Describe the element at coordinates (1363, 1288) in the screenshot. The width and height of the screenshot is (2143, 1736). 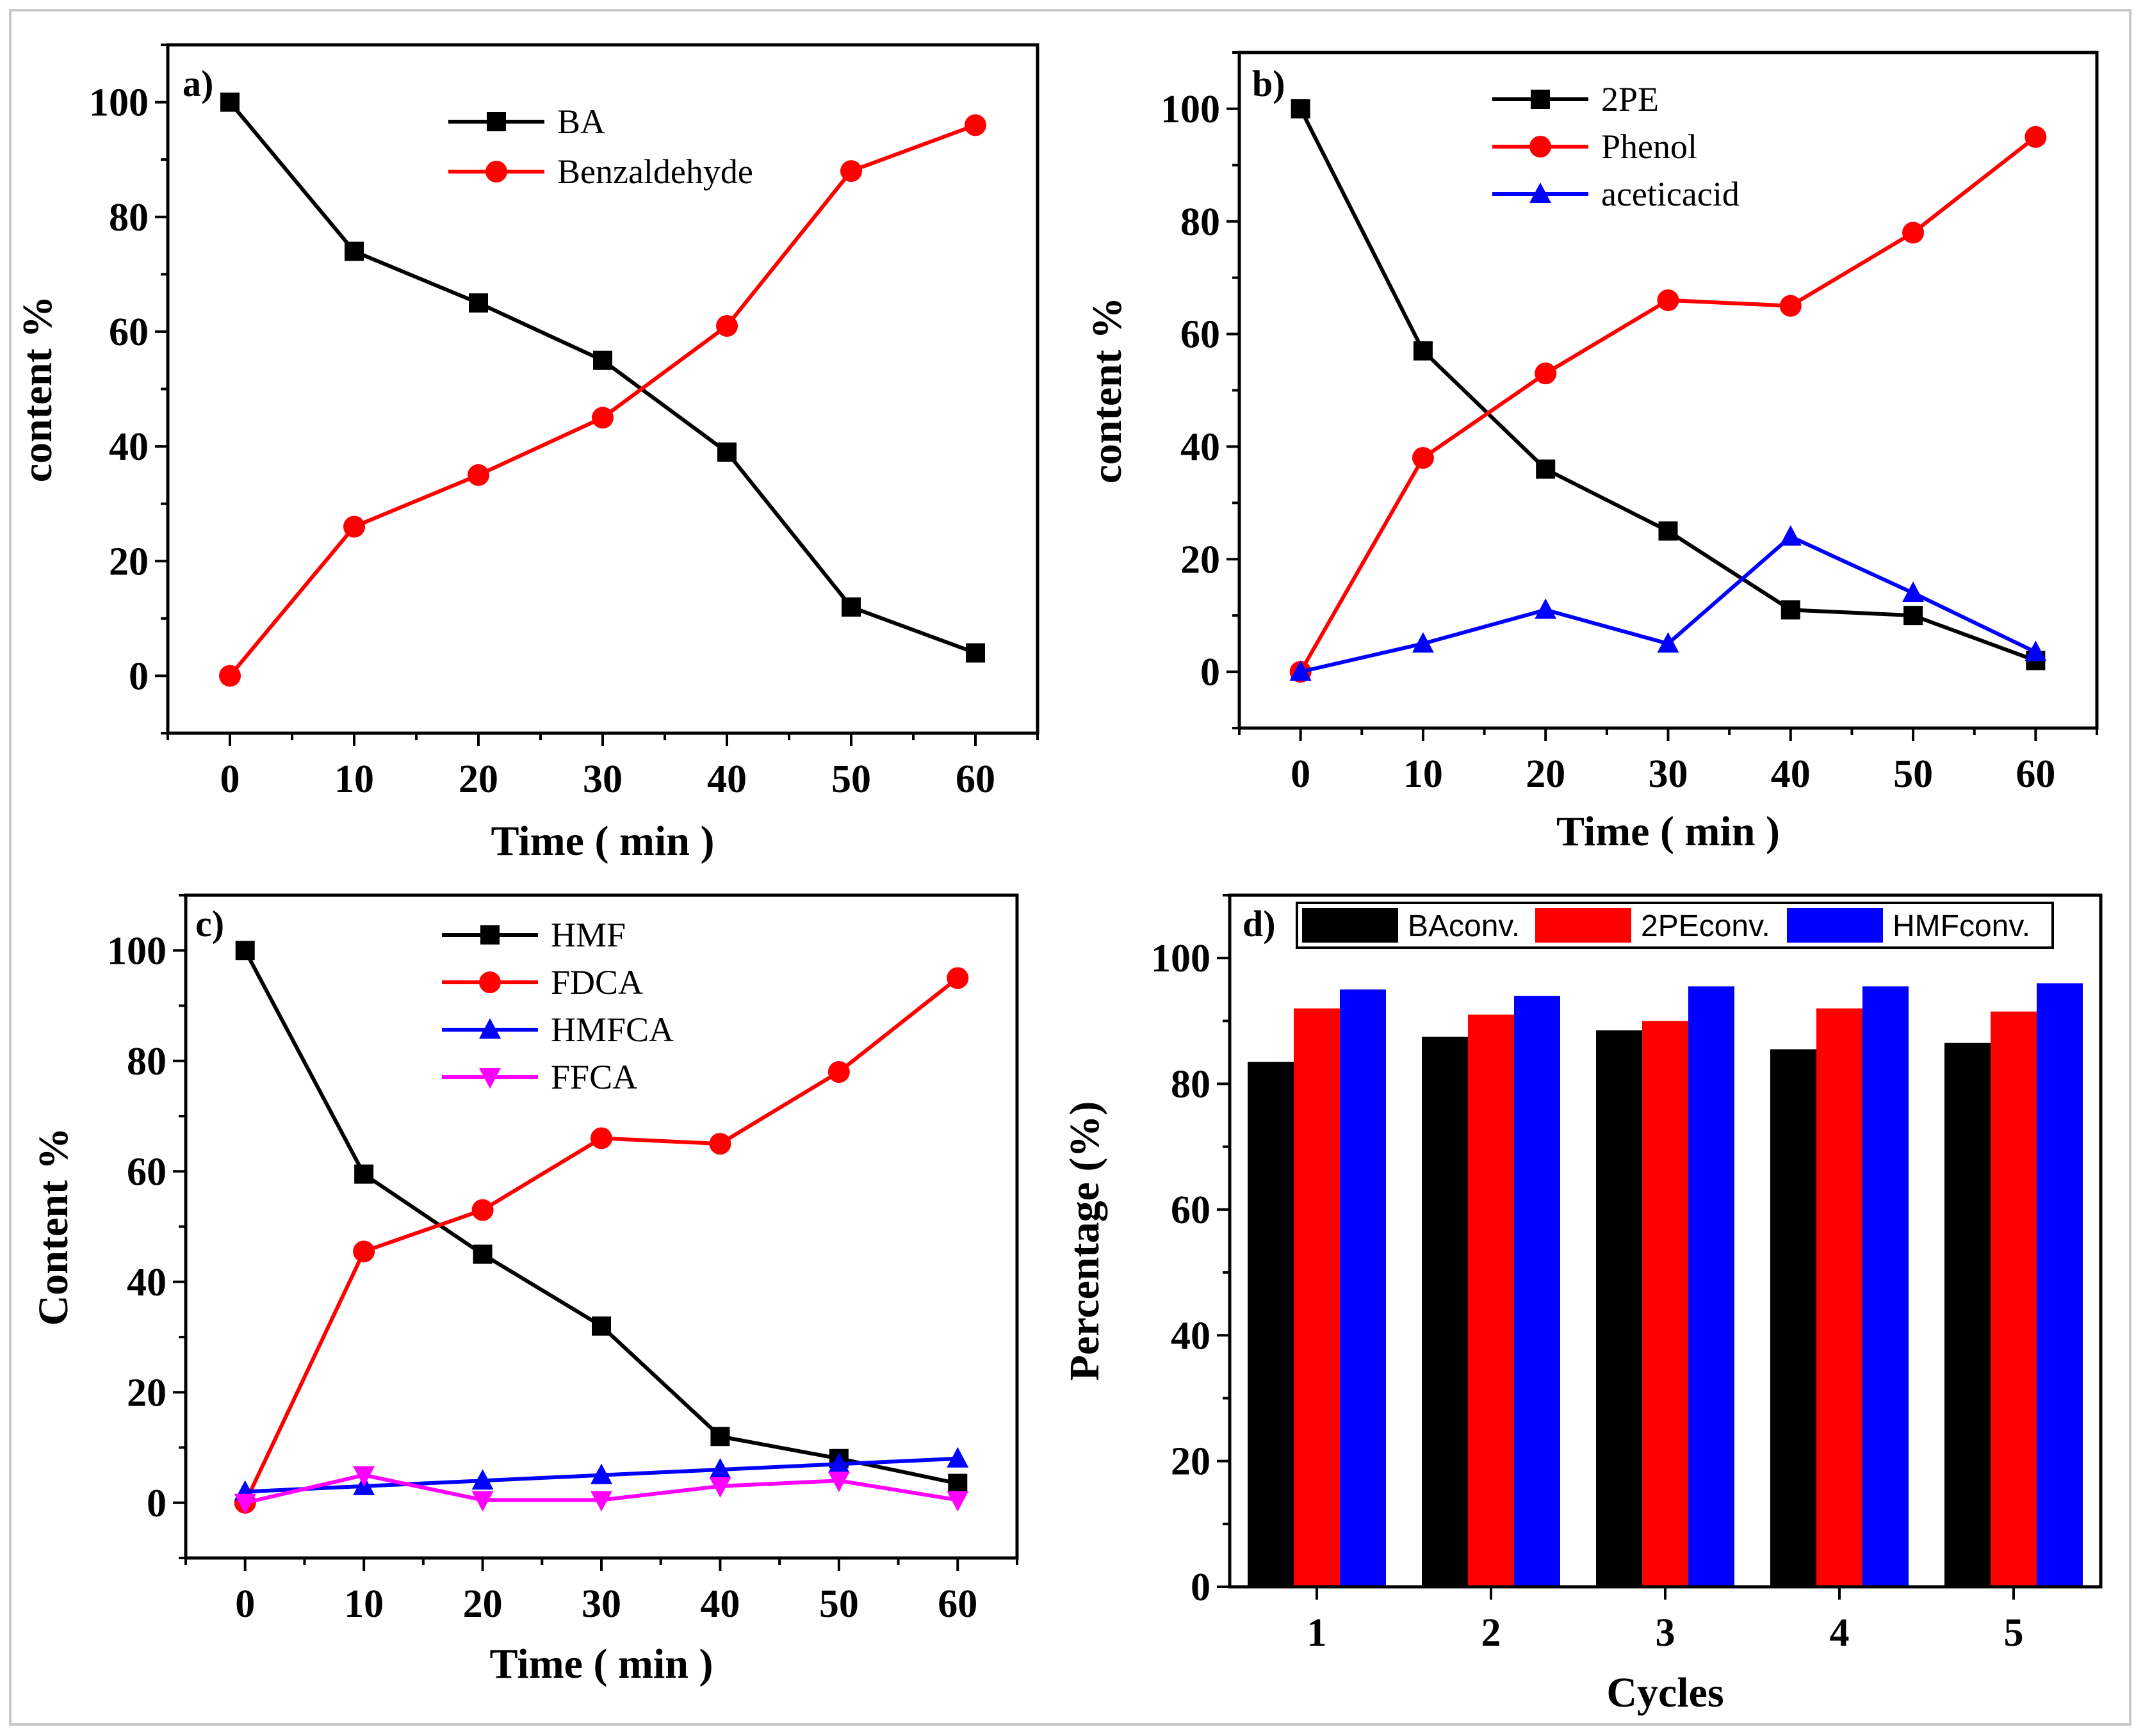
I see `bar-hmfconv` at that location.